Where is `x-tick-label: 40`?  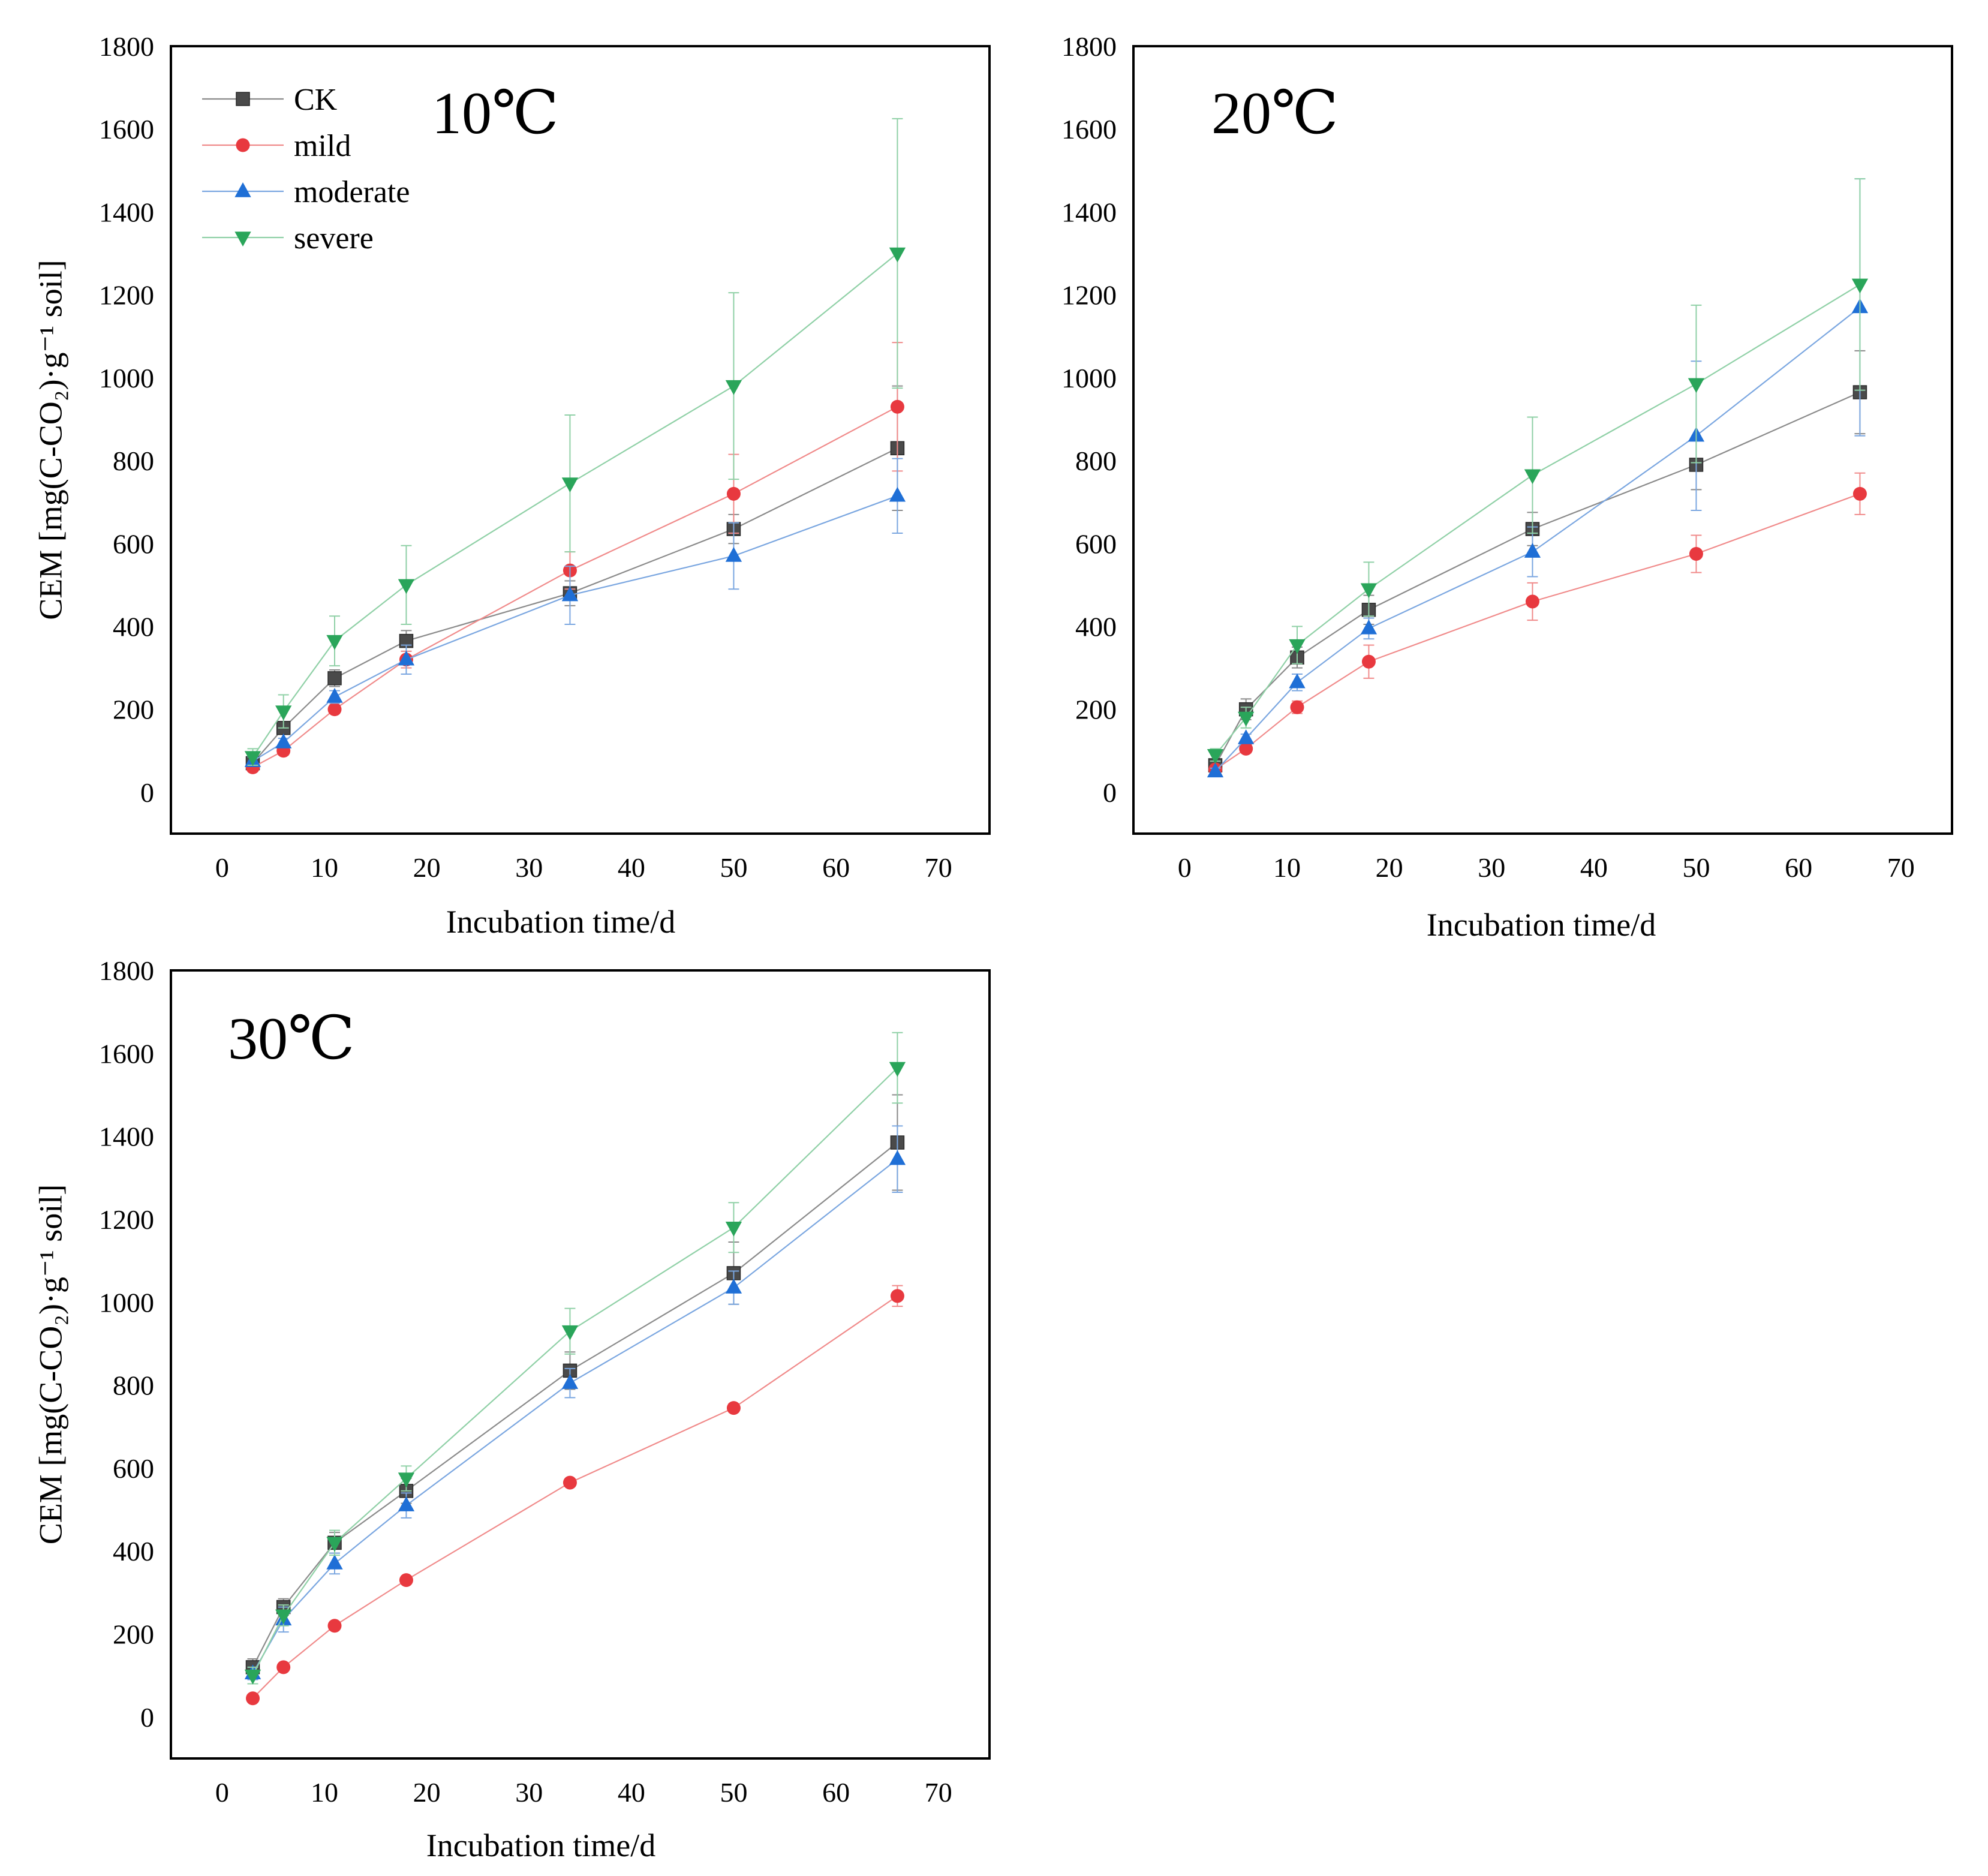 x-tick-label: 40 is located at coordinates (1594, 867).